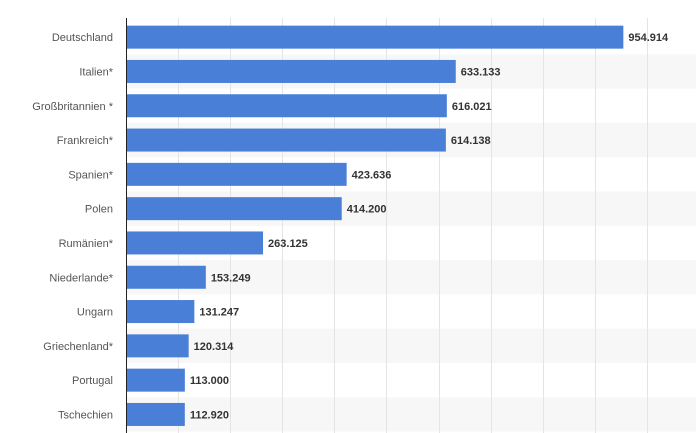 Image resolution: width=696 pixels, height=433 pixels. What do you see at coordinates (471, 141) in the screenshot?
I see `value-label: 614.138` at bounding box center [471, 141].